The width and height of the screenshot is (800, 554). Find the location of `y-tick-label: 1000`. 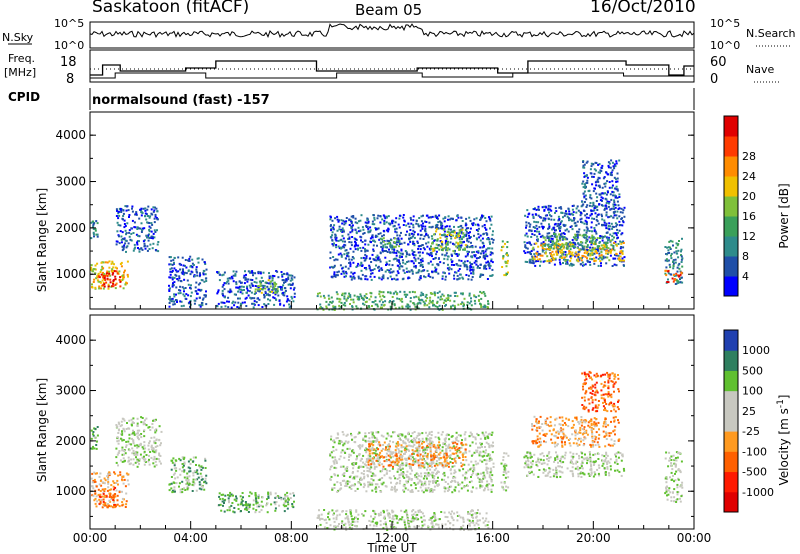

y-tick-label: 1000 is located at coordinates (70, 274).